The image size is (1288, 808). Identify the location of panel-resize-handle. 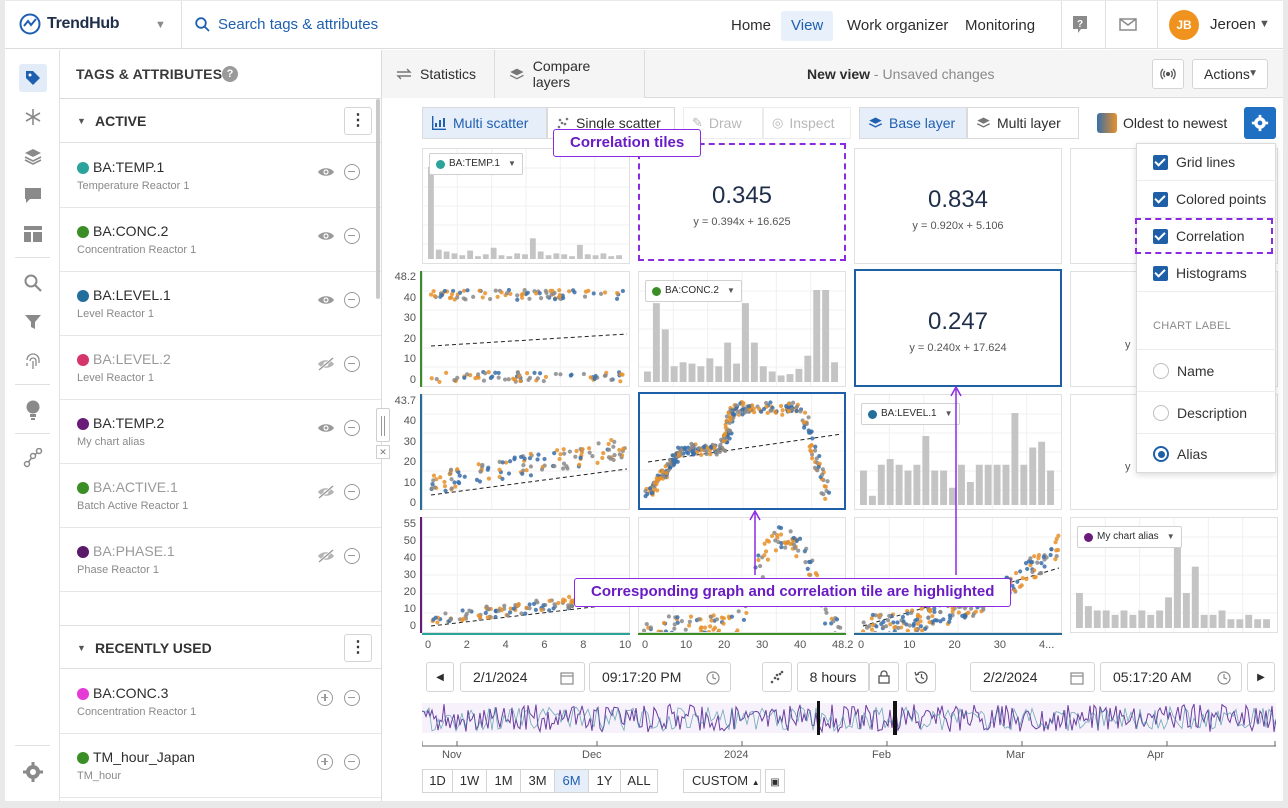
(383, 425).